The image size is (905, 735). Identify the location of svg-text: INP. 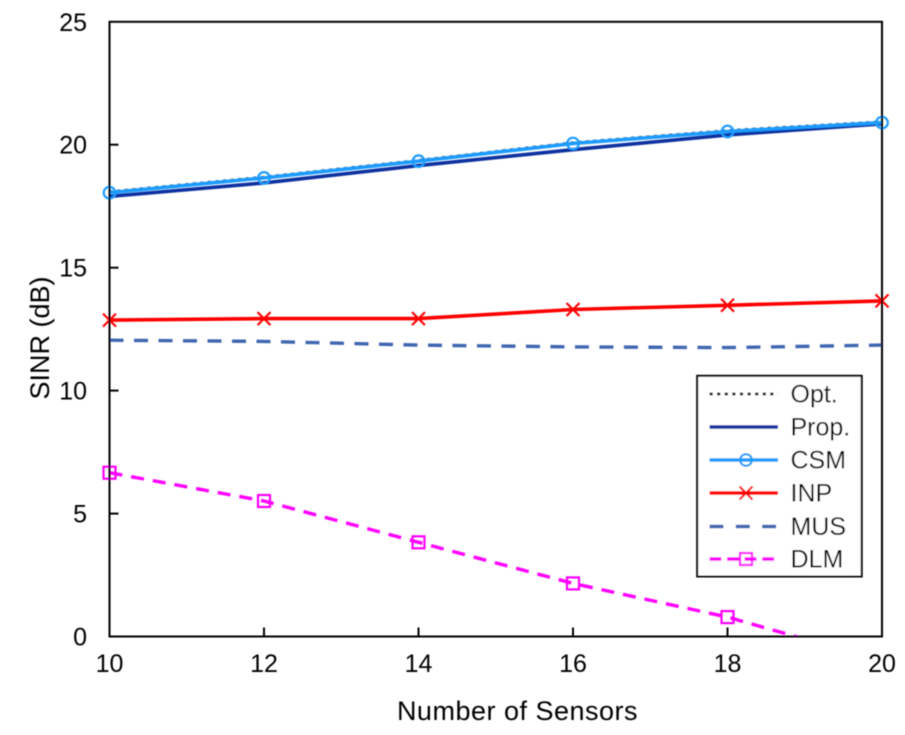
(812, 494).